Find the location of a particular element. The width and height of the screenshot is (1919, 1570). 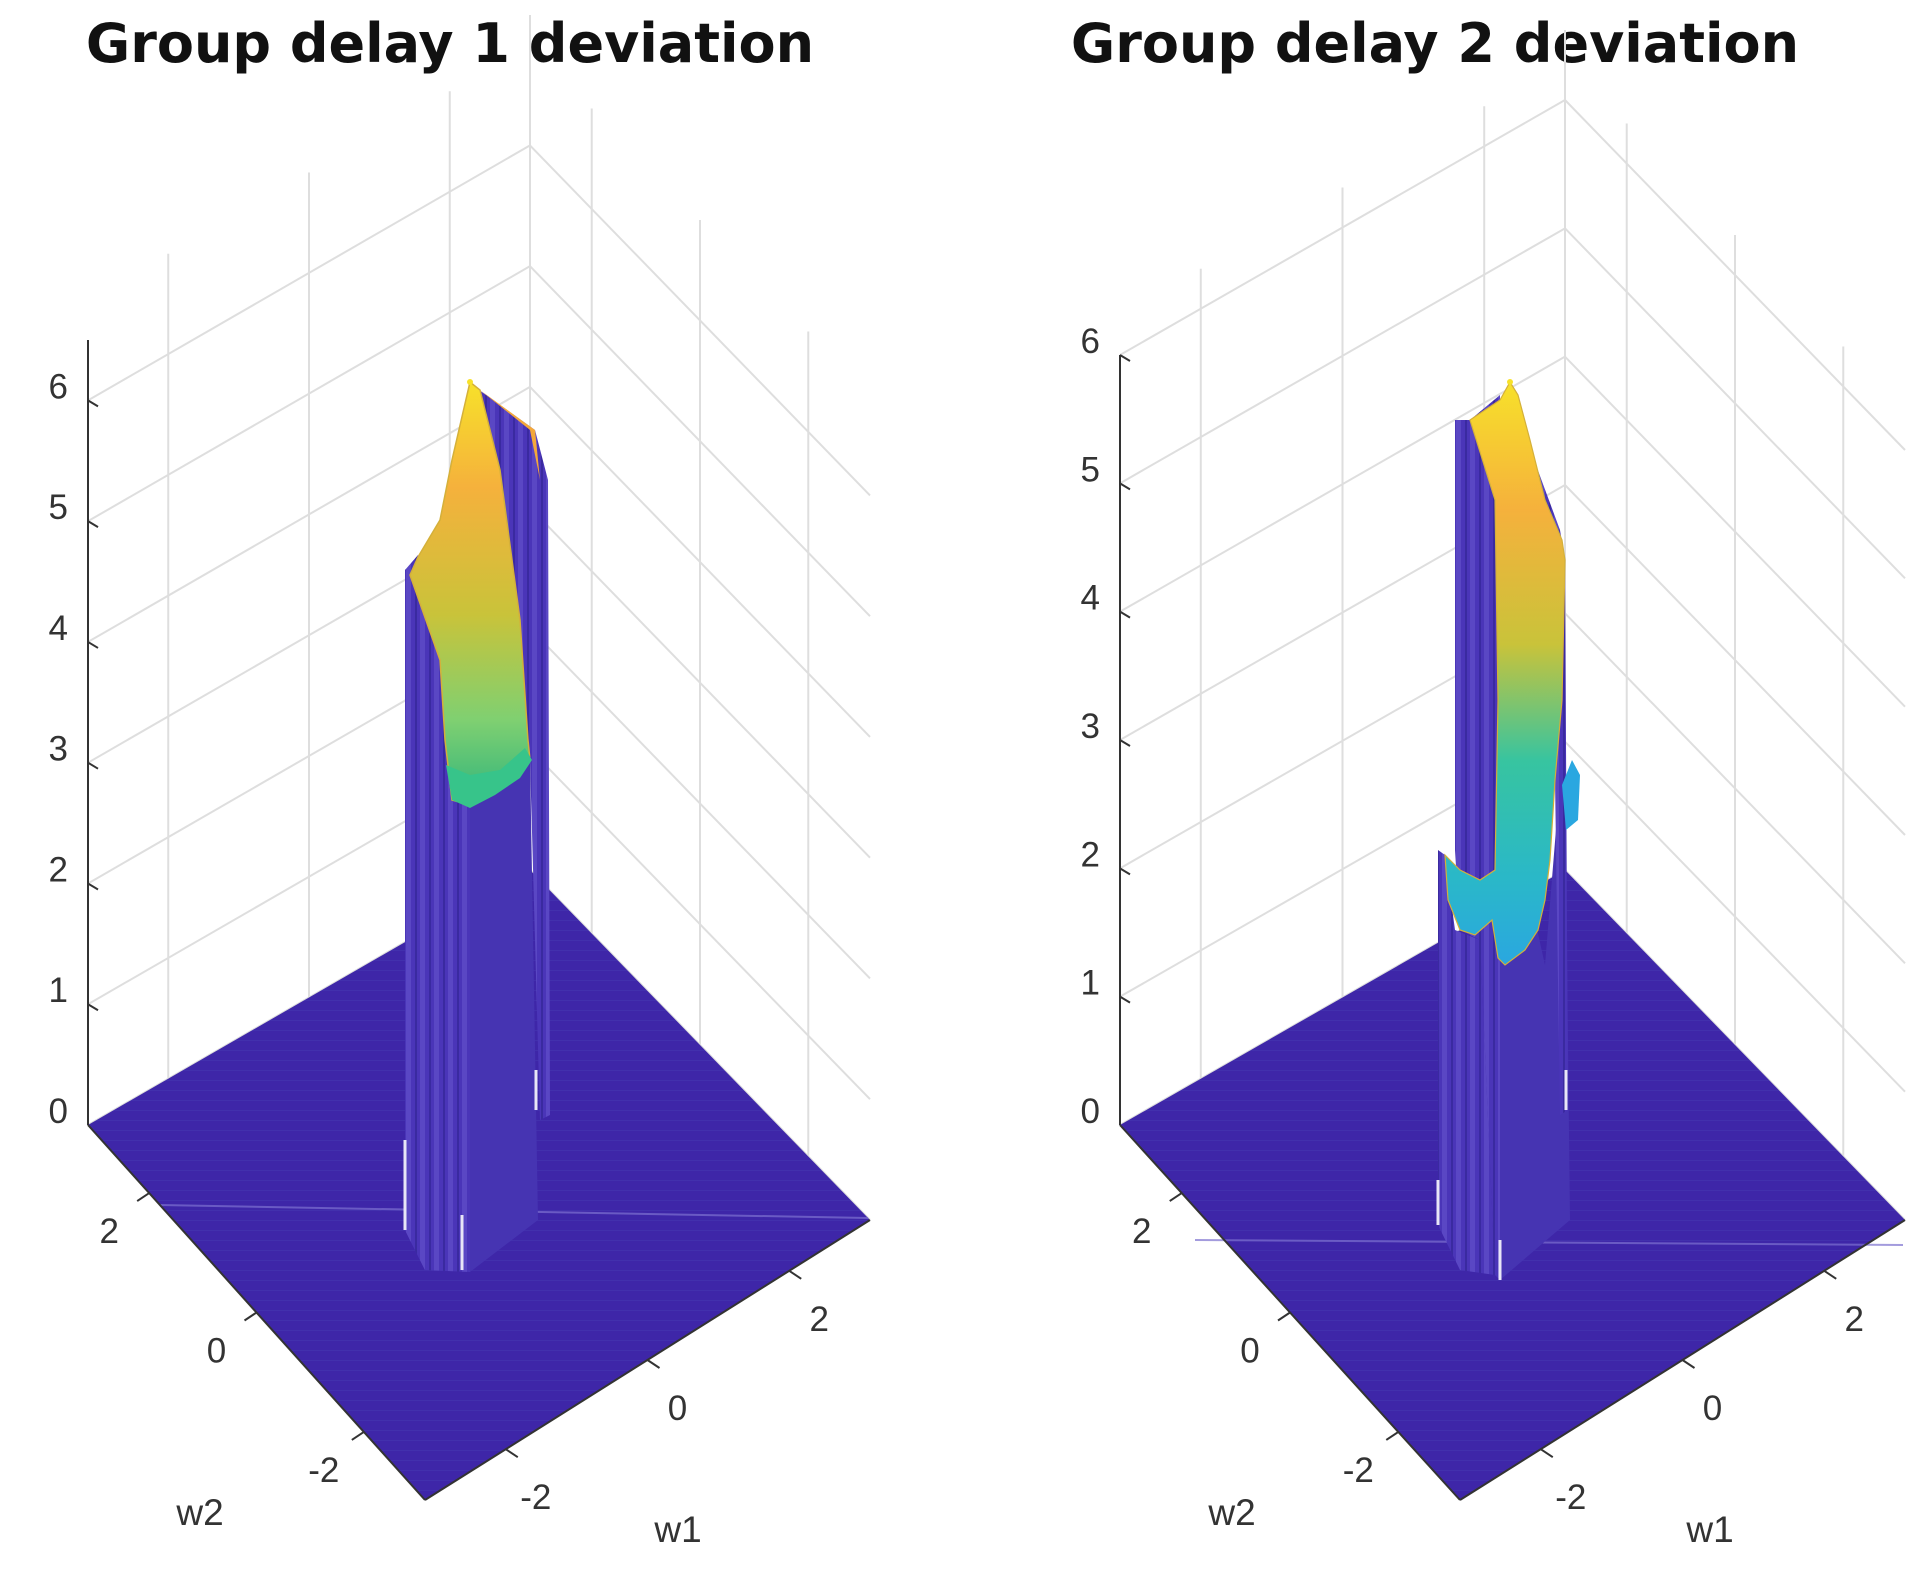

base-ridge-line is located at coordinates (1549, 1242).